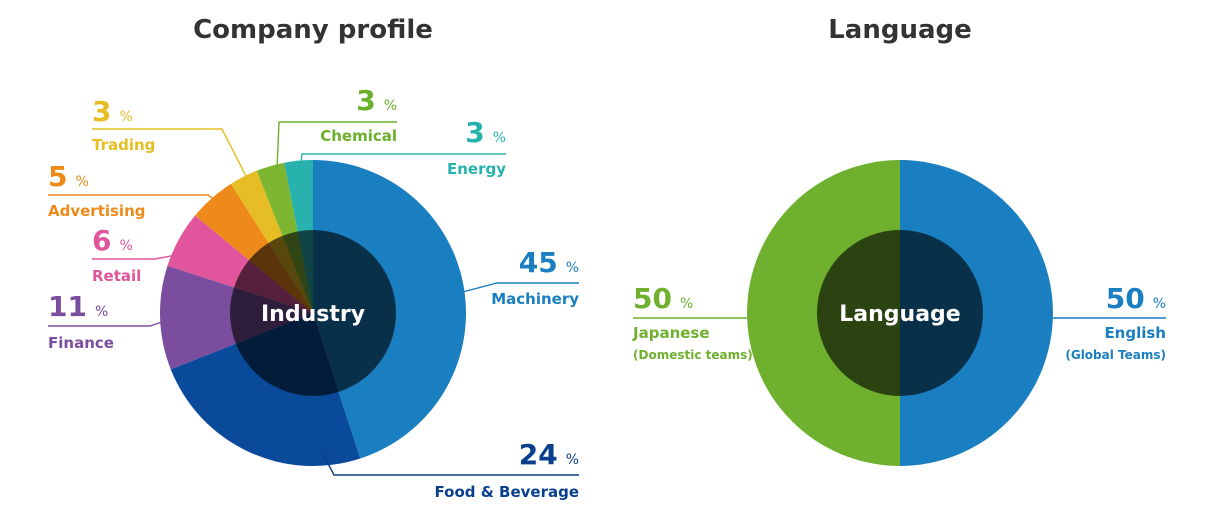 Image resolution: width=1222 pixels, height=528 pixels. I want to click on industry-trading-category-label: Trading, so click(123, 145).